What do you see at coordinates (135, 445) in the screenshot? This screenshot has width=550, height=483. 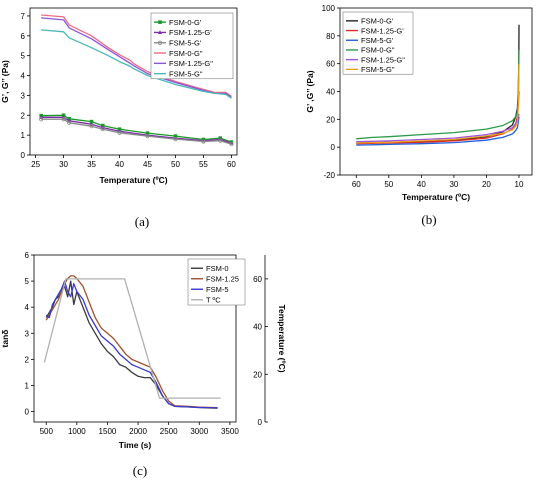 I see `x-axis-title: Time (s)` at bounding box center [135, 445].